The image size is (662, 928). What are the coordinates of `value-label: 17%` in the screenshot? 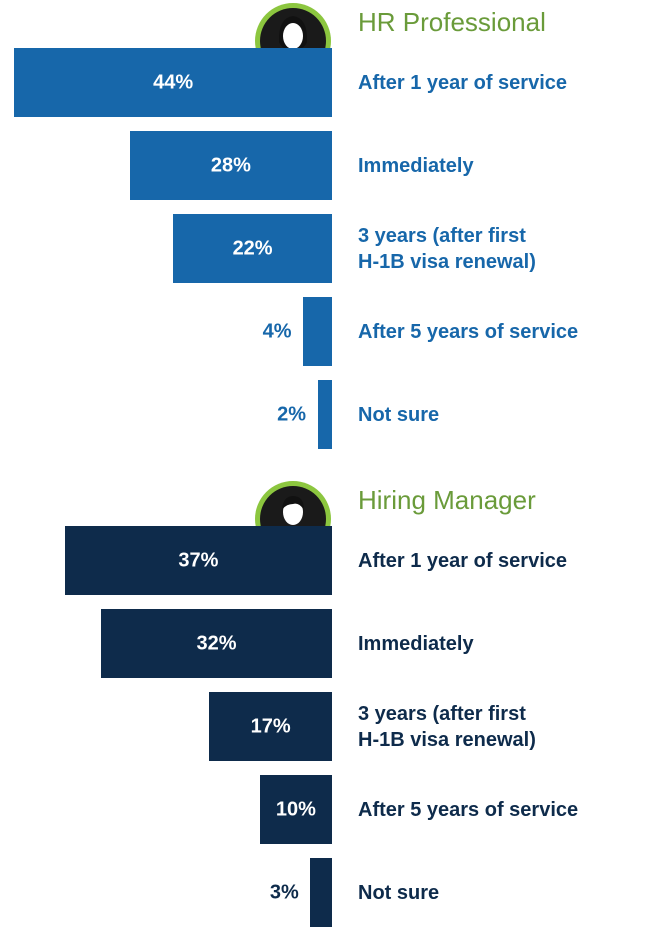 It's located at (270, 726).